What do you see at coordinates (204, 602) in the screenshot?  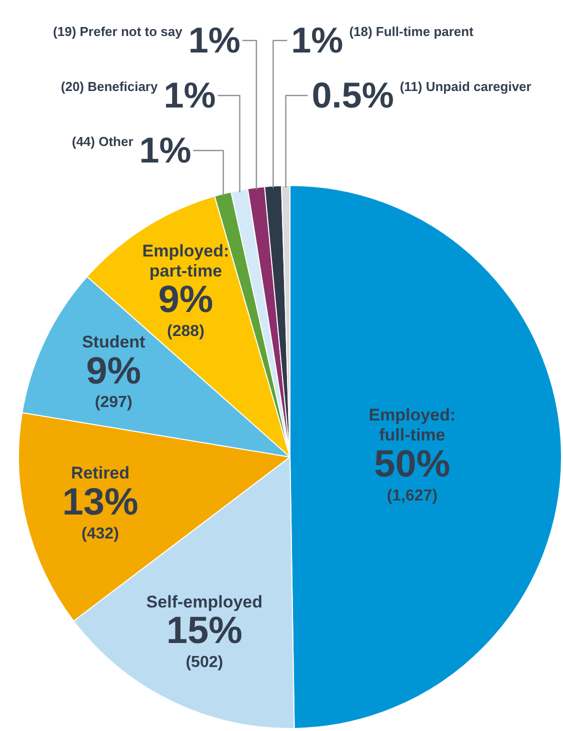 I see `slice-label: Self-employed` at bounding box center [204, 602].